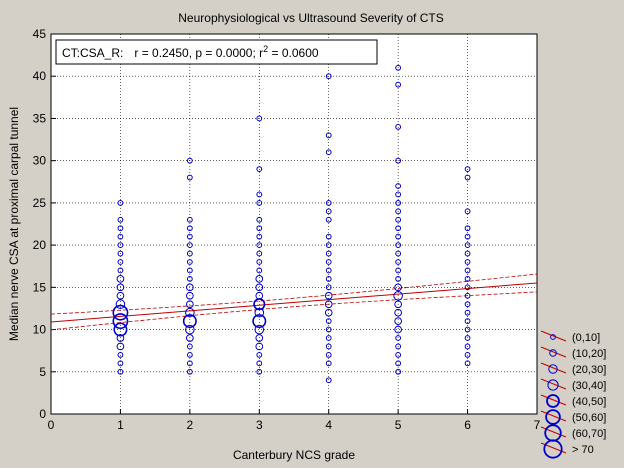 This screenshot has height=468, width=624. Describe the element at coordinates (328, 425) in the screenshot. I see `x-tick-label: 4` at that location.